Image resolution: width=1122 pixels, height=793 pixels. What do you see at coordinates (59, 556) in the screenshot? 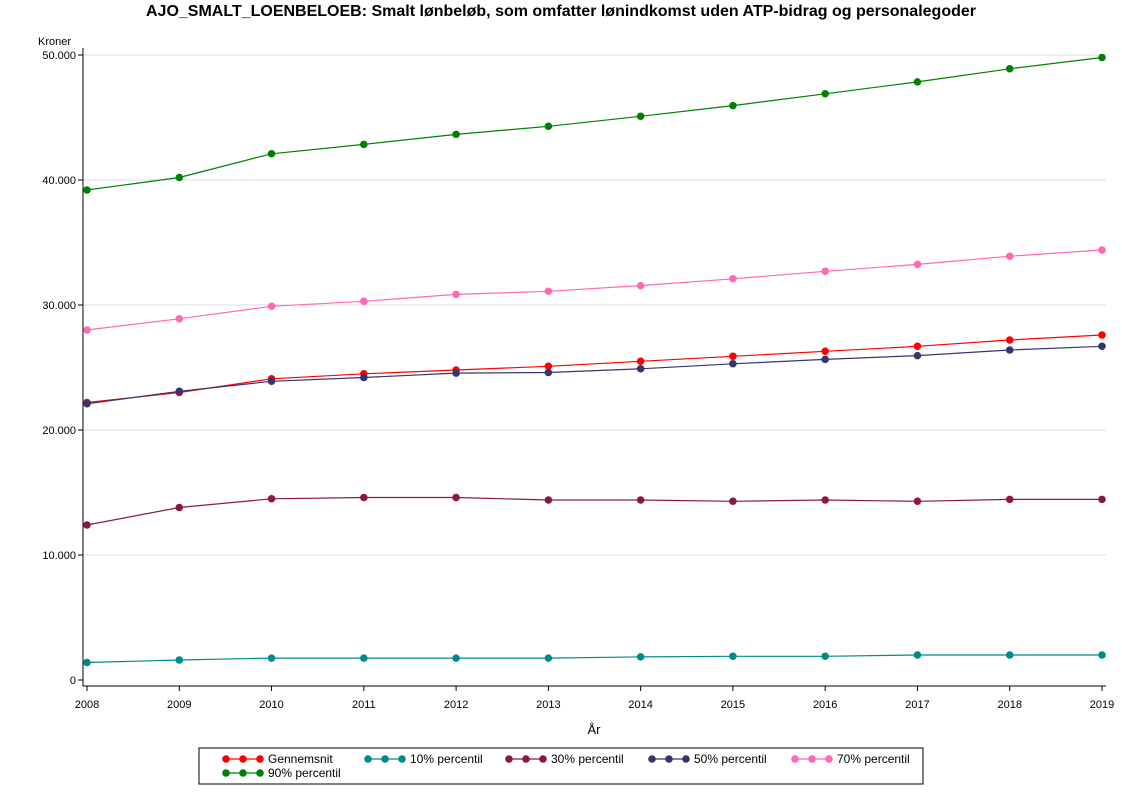
I see `y-tick-label: 10.000` at bounding box center [59, 556].